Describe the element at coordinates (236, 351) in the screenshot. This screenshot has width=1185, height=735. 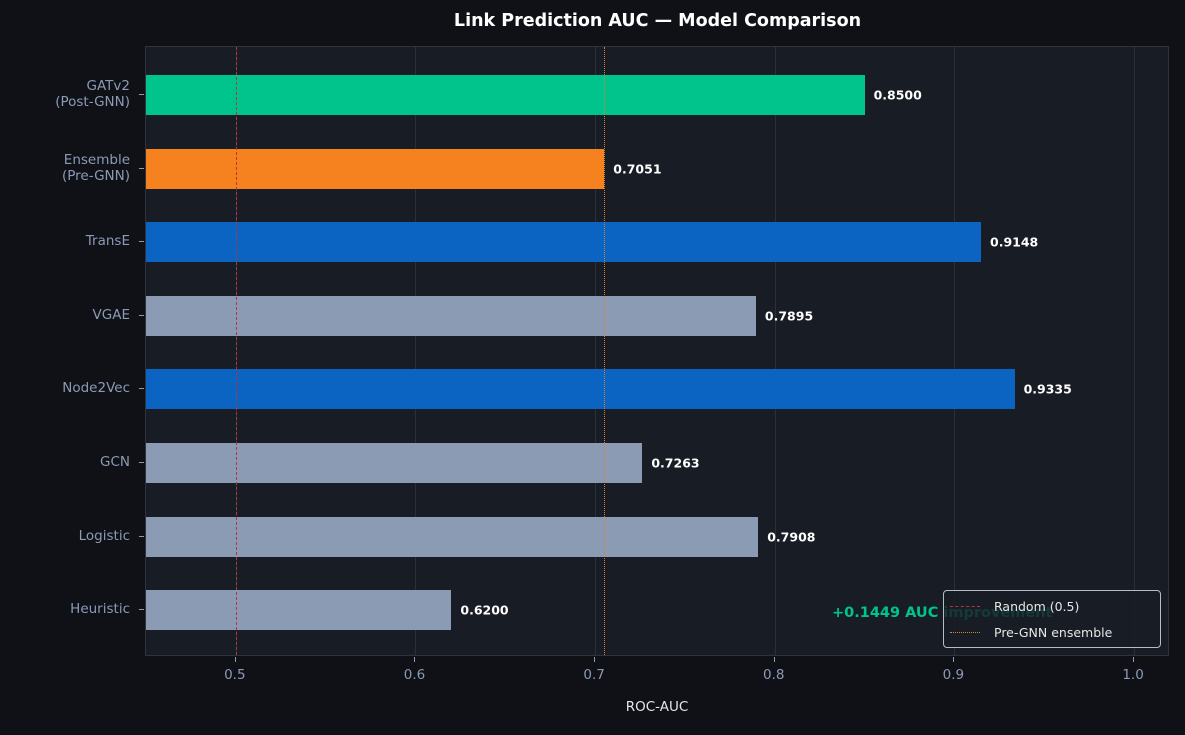
I see `random-reference-line` at that location.